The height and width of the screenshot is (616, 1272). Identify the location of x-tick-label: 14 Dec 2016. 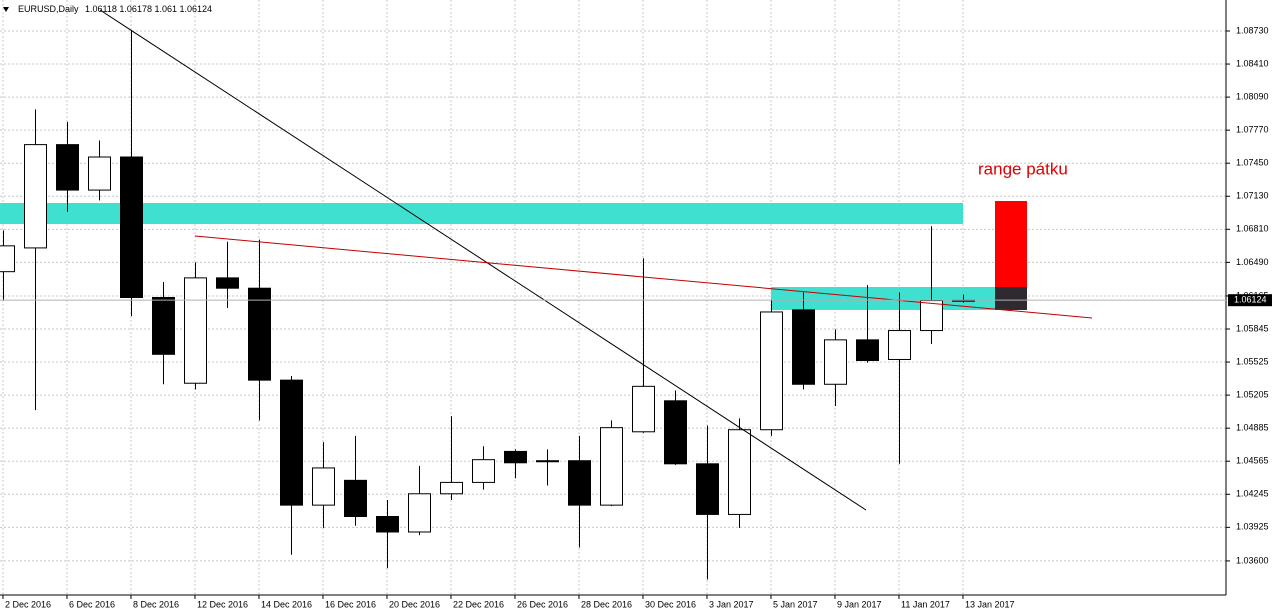
(286, 604).